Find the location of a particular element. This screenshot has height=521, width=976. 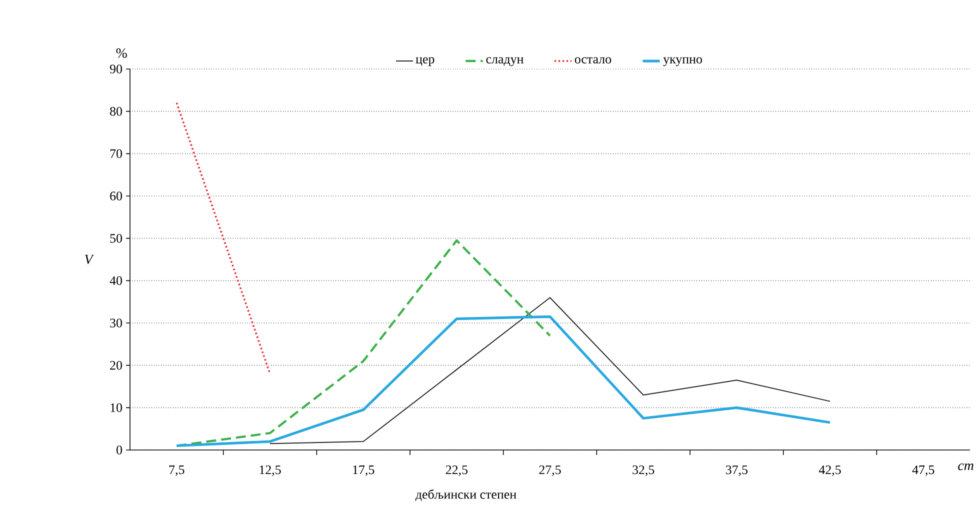

y-tick-label: 30 is located at coordinates (116, 323).